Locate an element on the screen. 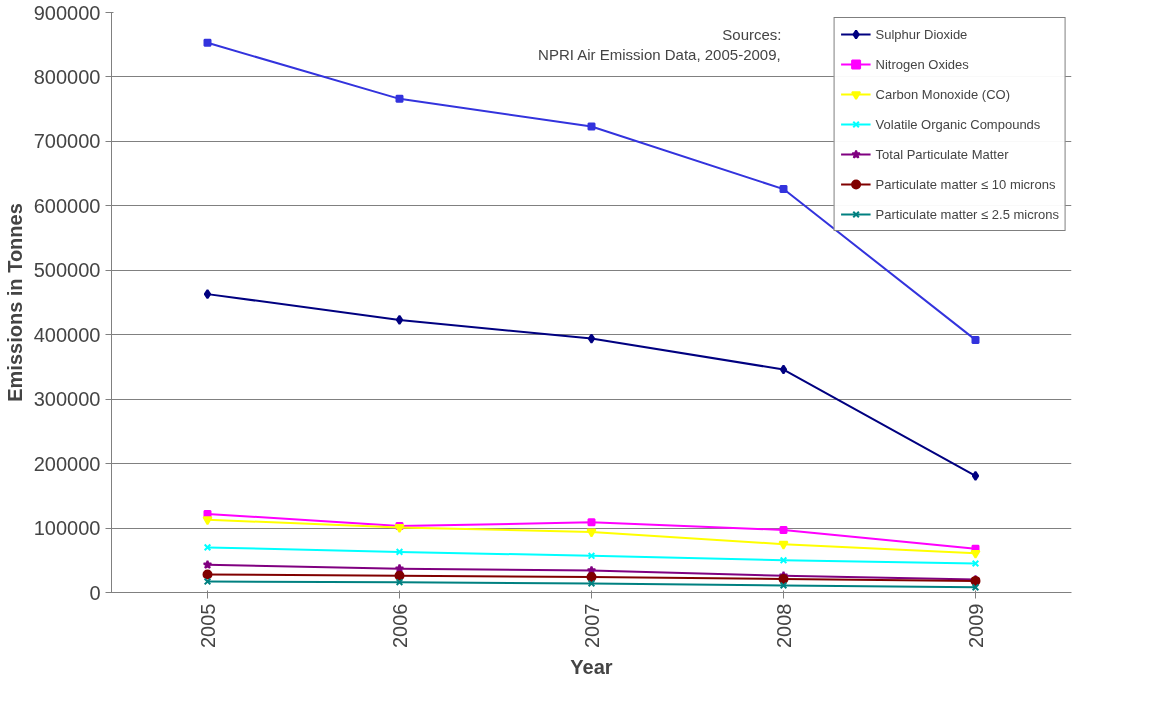 This screenshot has height=728, width=1170. y-tick-label: 300000 is located at coordinates (67, 399).